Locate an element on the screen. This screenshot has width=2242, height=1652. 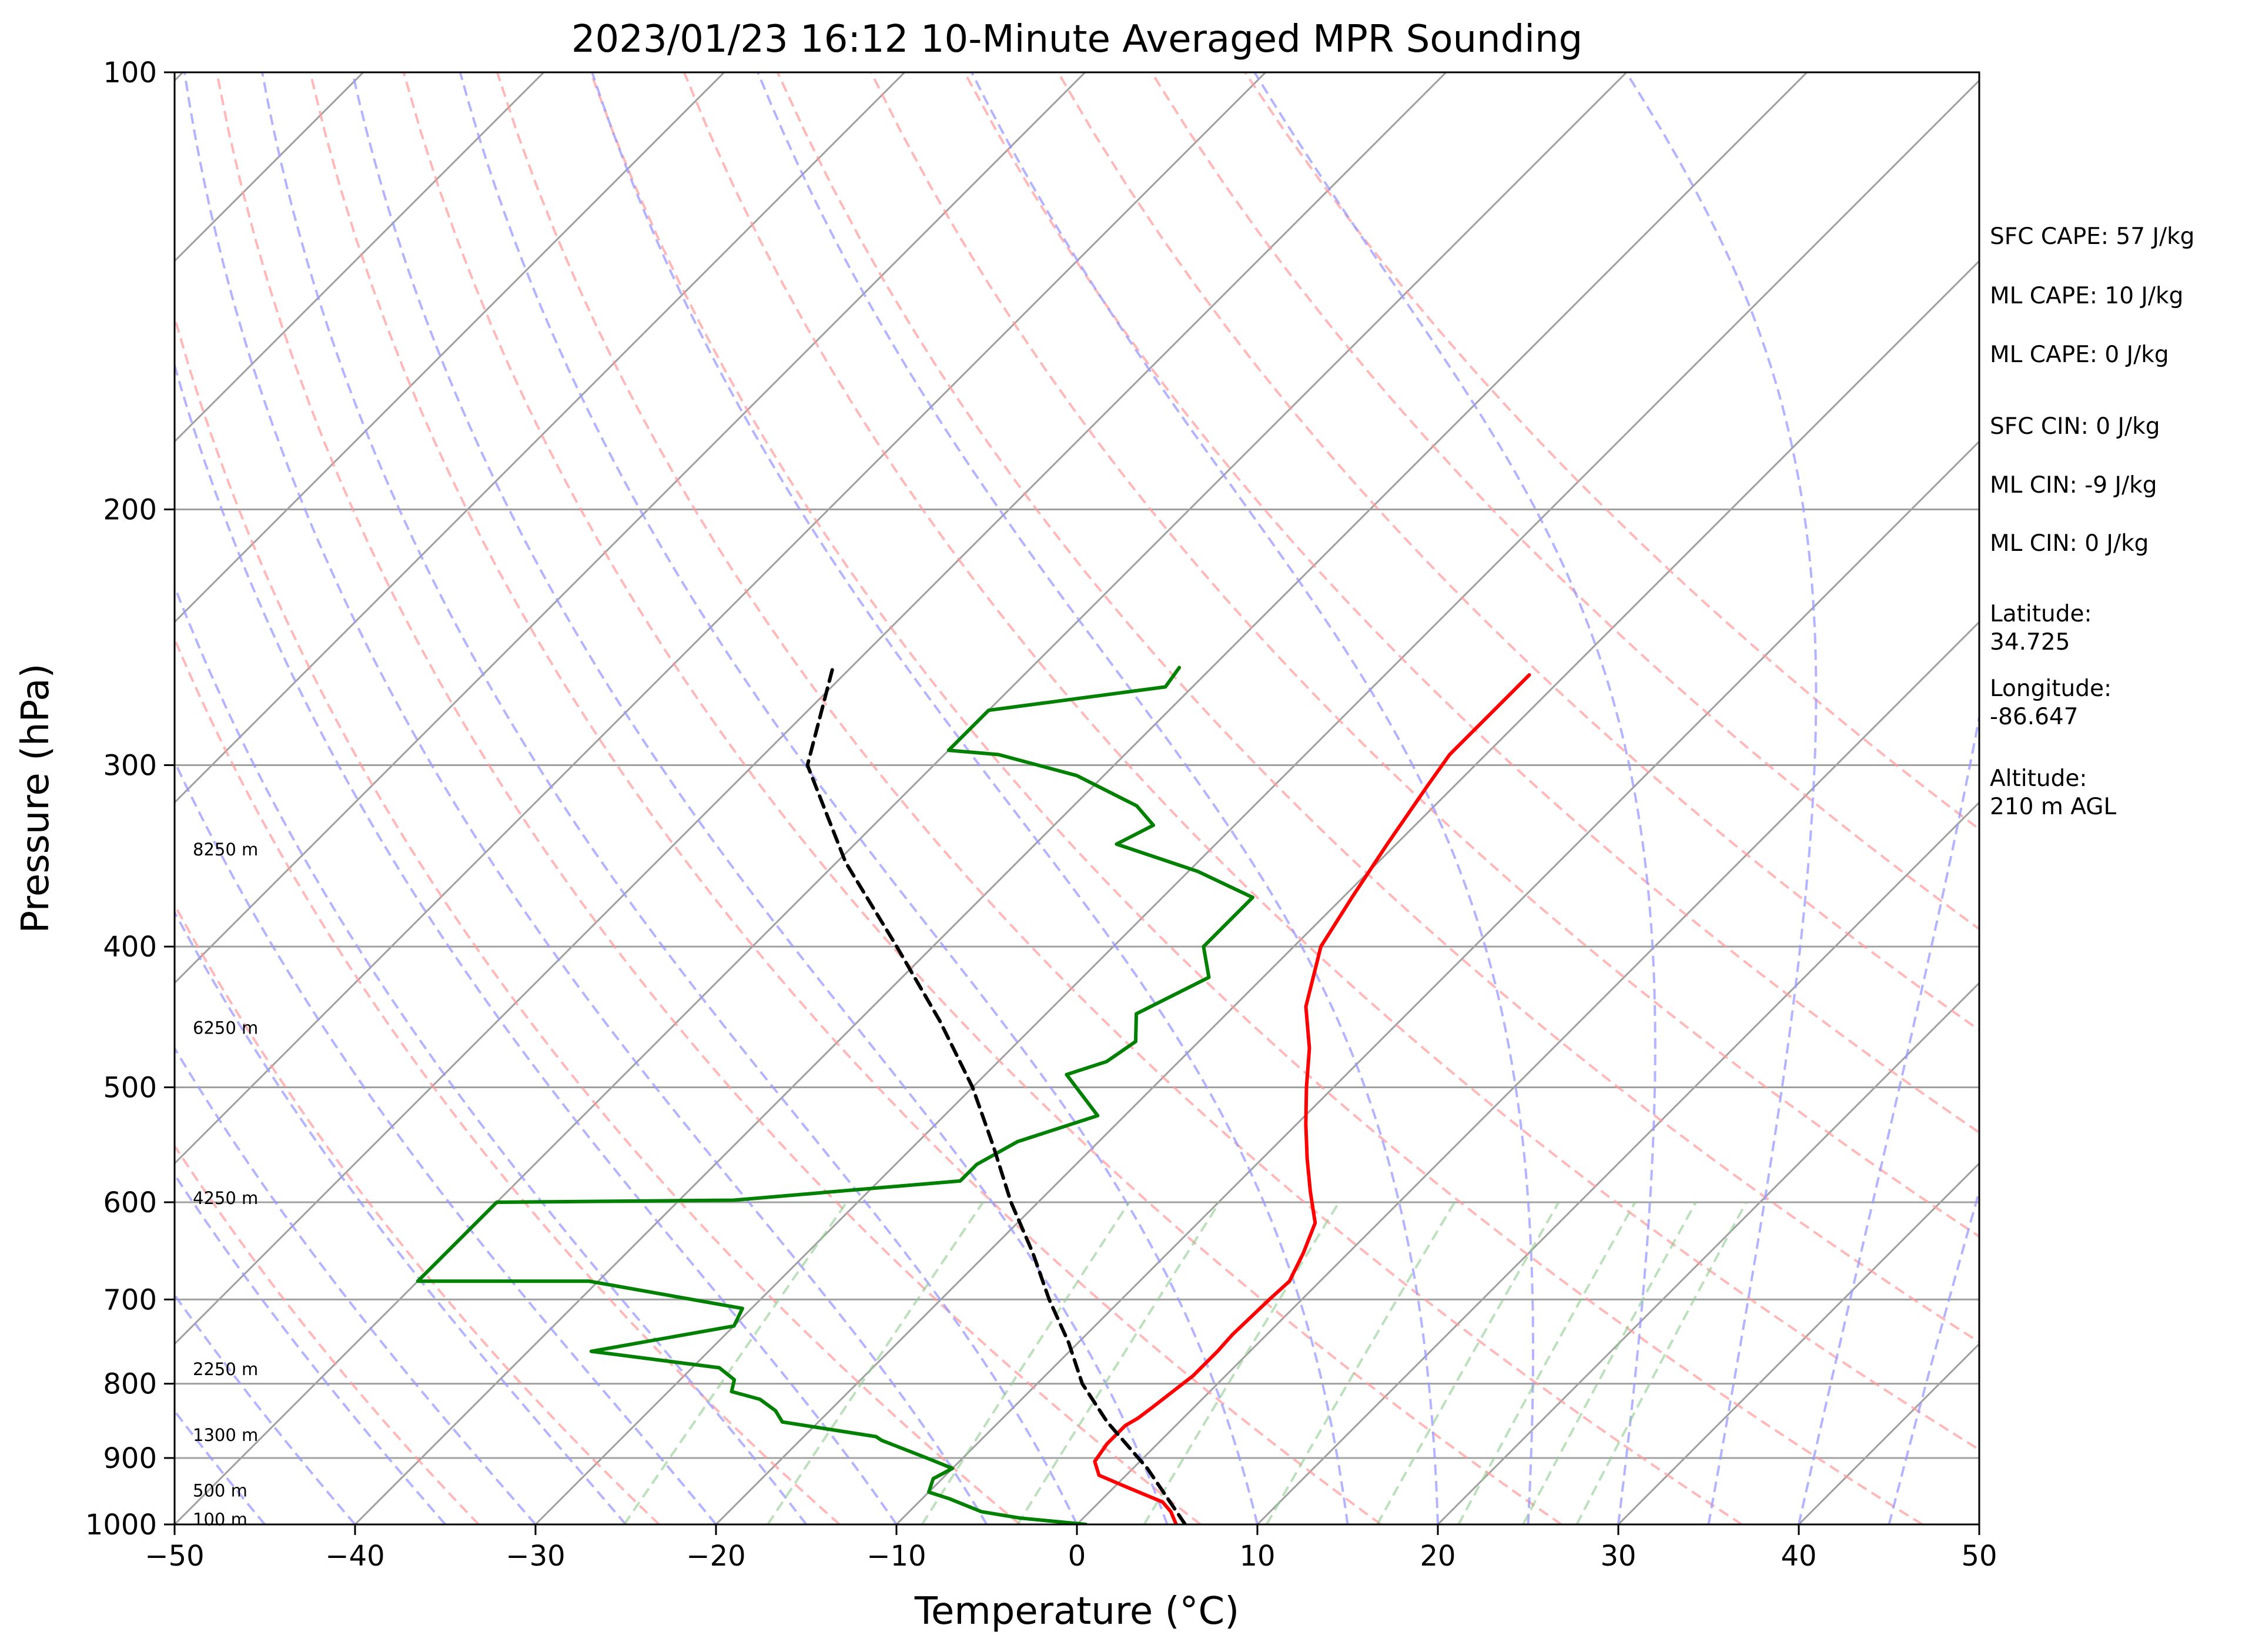
x-tick-label: −20 is located at coordinates (715, 1556).